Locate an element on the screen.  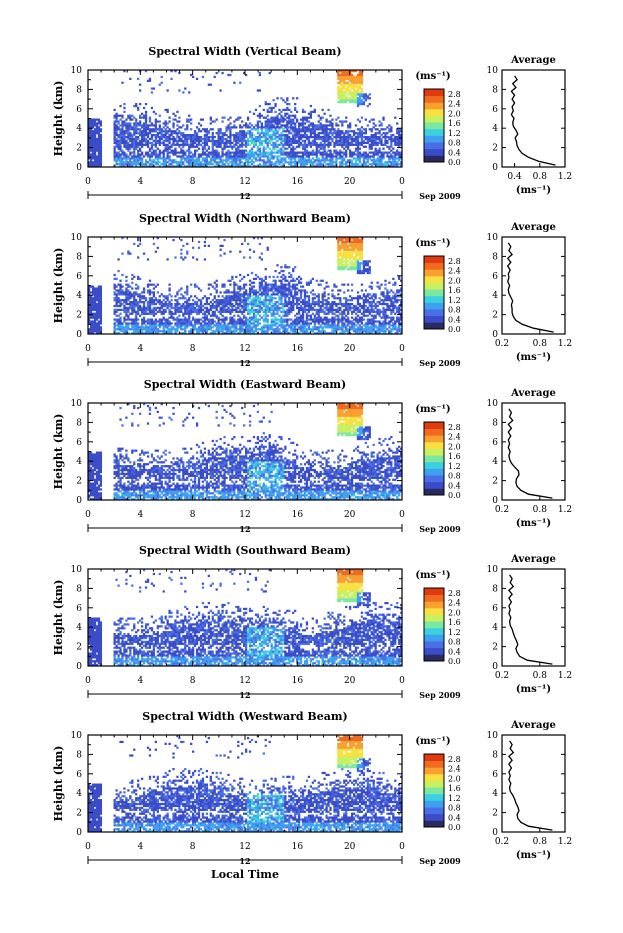
colorbar-unit: (ms⁻¹) is located at coordinates (432, 243).